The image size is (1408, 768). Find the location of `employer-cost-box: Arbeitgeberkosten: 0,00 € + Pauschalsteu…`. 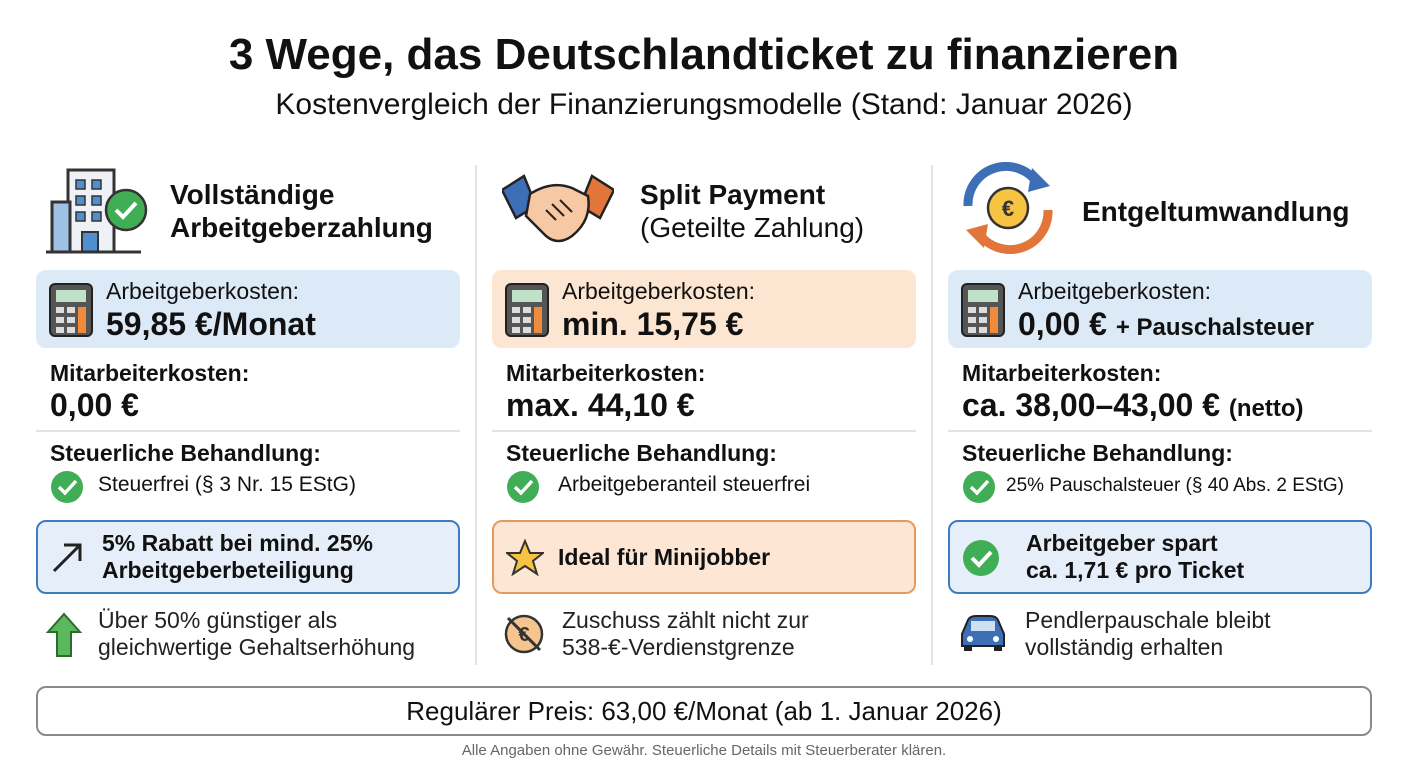

employer-cost-box: Arbeitgeberkosten: 0,00 € + Pauschalsteu… is located at coordinates (1160, 309).